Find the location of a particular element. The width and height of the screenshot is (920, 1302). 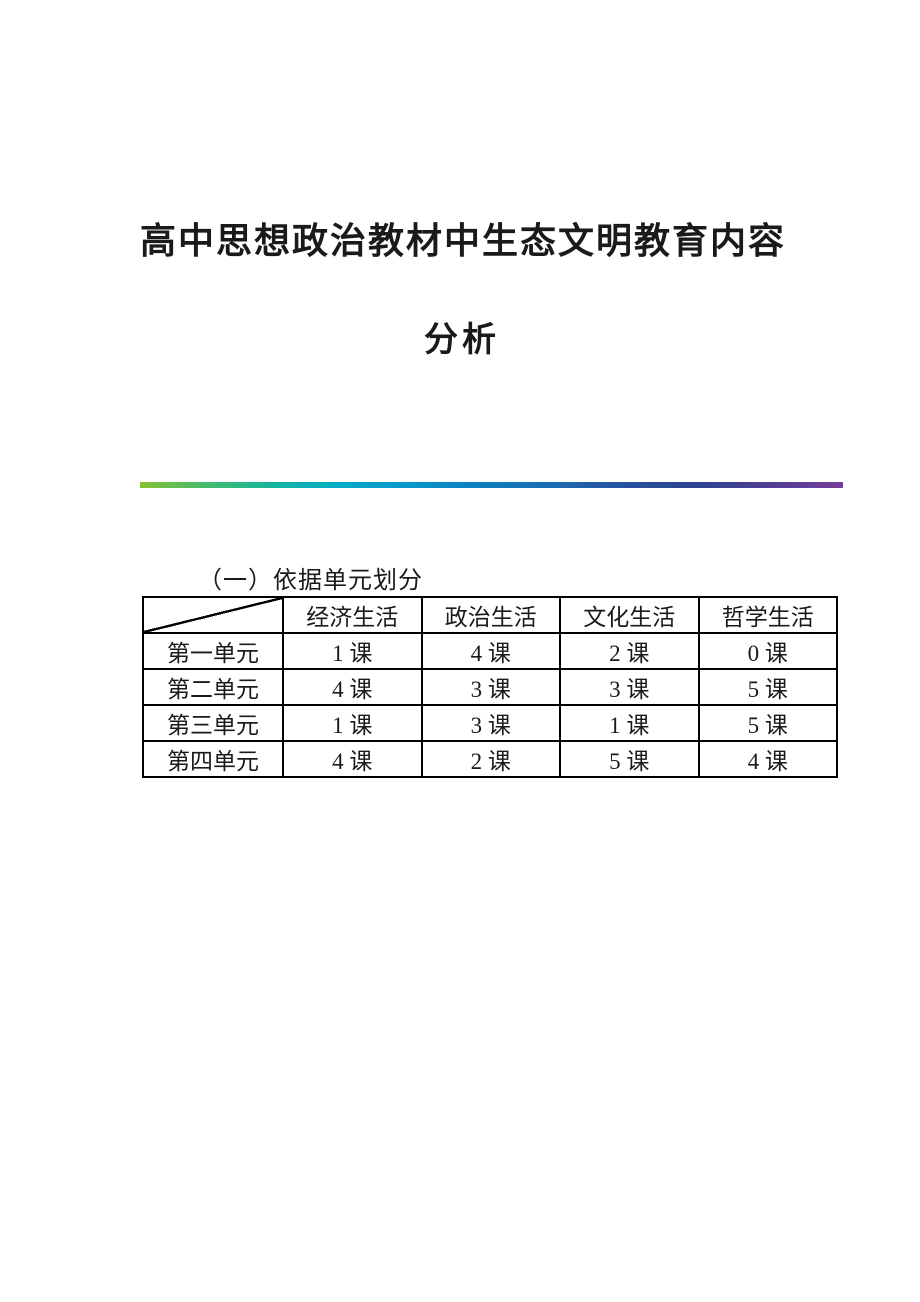

row-label: 第四单元 is located at coordinates (213, 759).